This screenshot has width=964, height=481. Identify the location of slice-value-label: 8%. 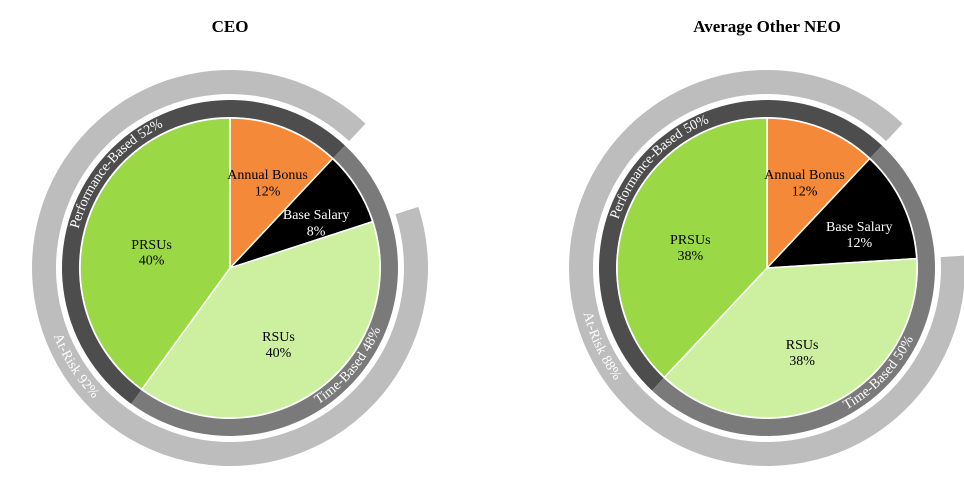
(316, 232).